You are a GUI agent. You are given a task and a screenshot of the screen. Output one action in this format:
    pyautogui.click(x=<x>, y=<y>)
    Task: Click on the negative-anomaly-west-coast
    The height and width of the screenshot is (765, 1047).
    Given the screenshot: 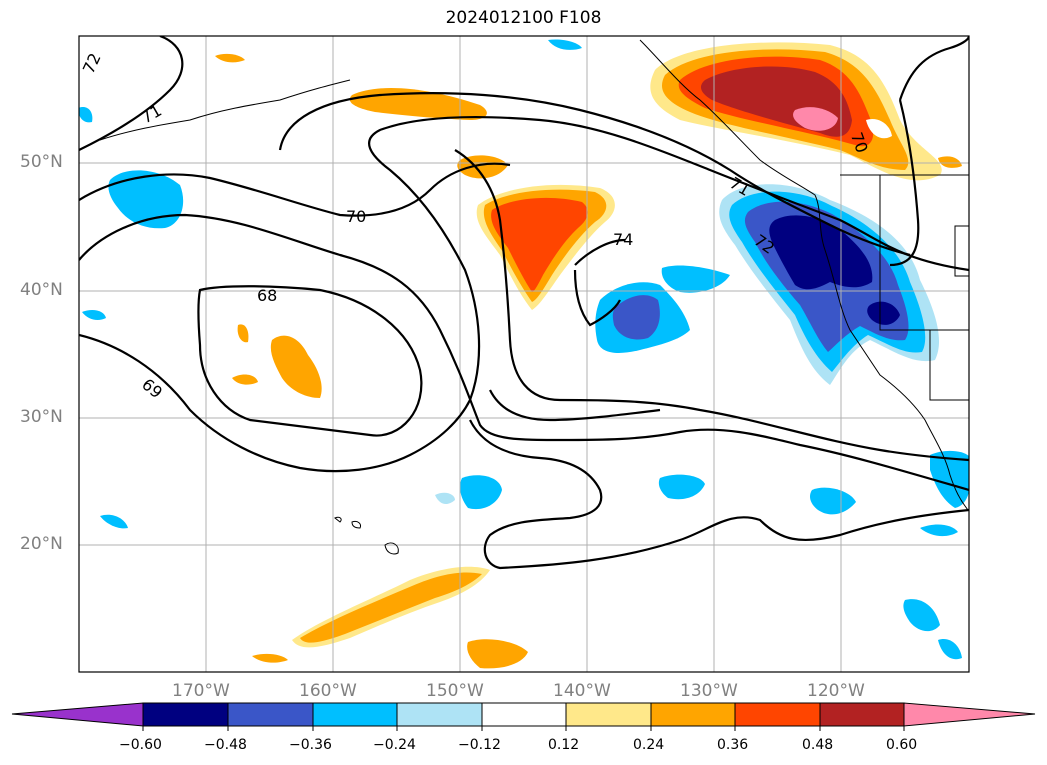 What is the action you would take?
    pyautogui.click(x=829, y=284)
    